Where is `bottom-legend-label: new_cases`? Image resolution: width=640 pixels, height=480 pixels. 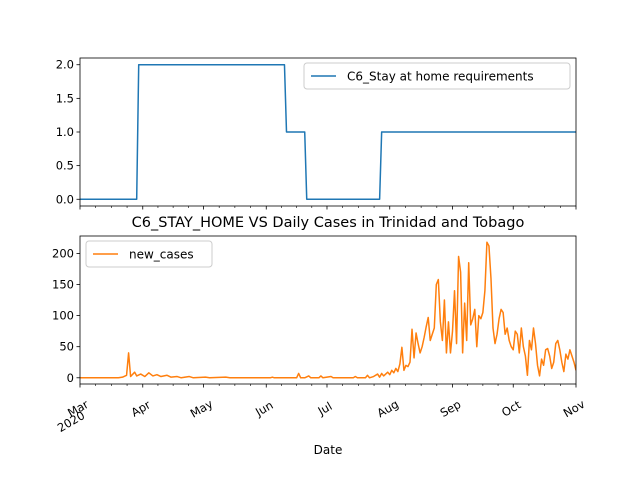 bottom-legend-label: new_cases is located at coordinates (161, 255).